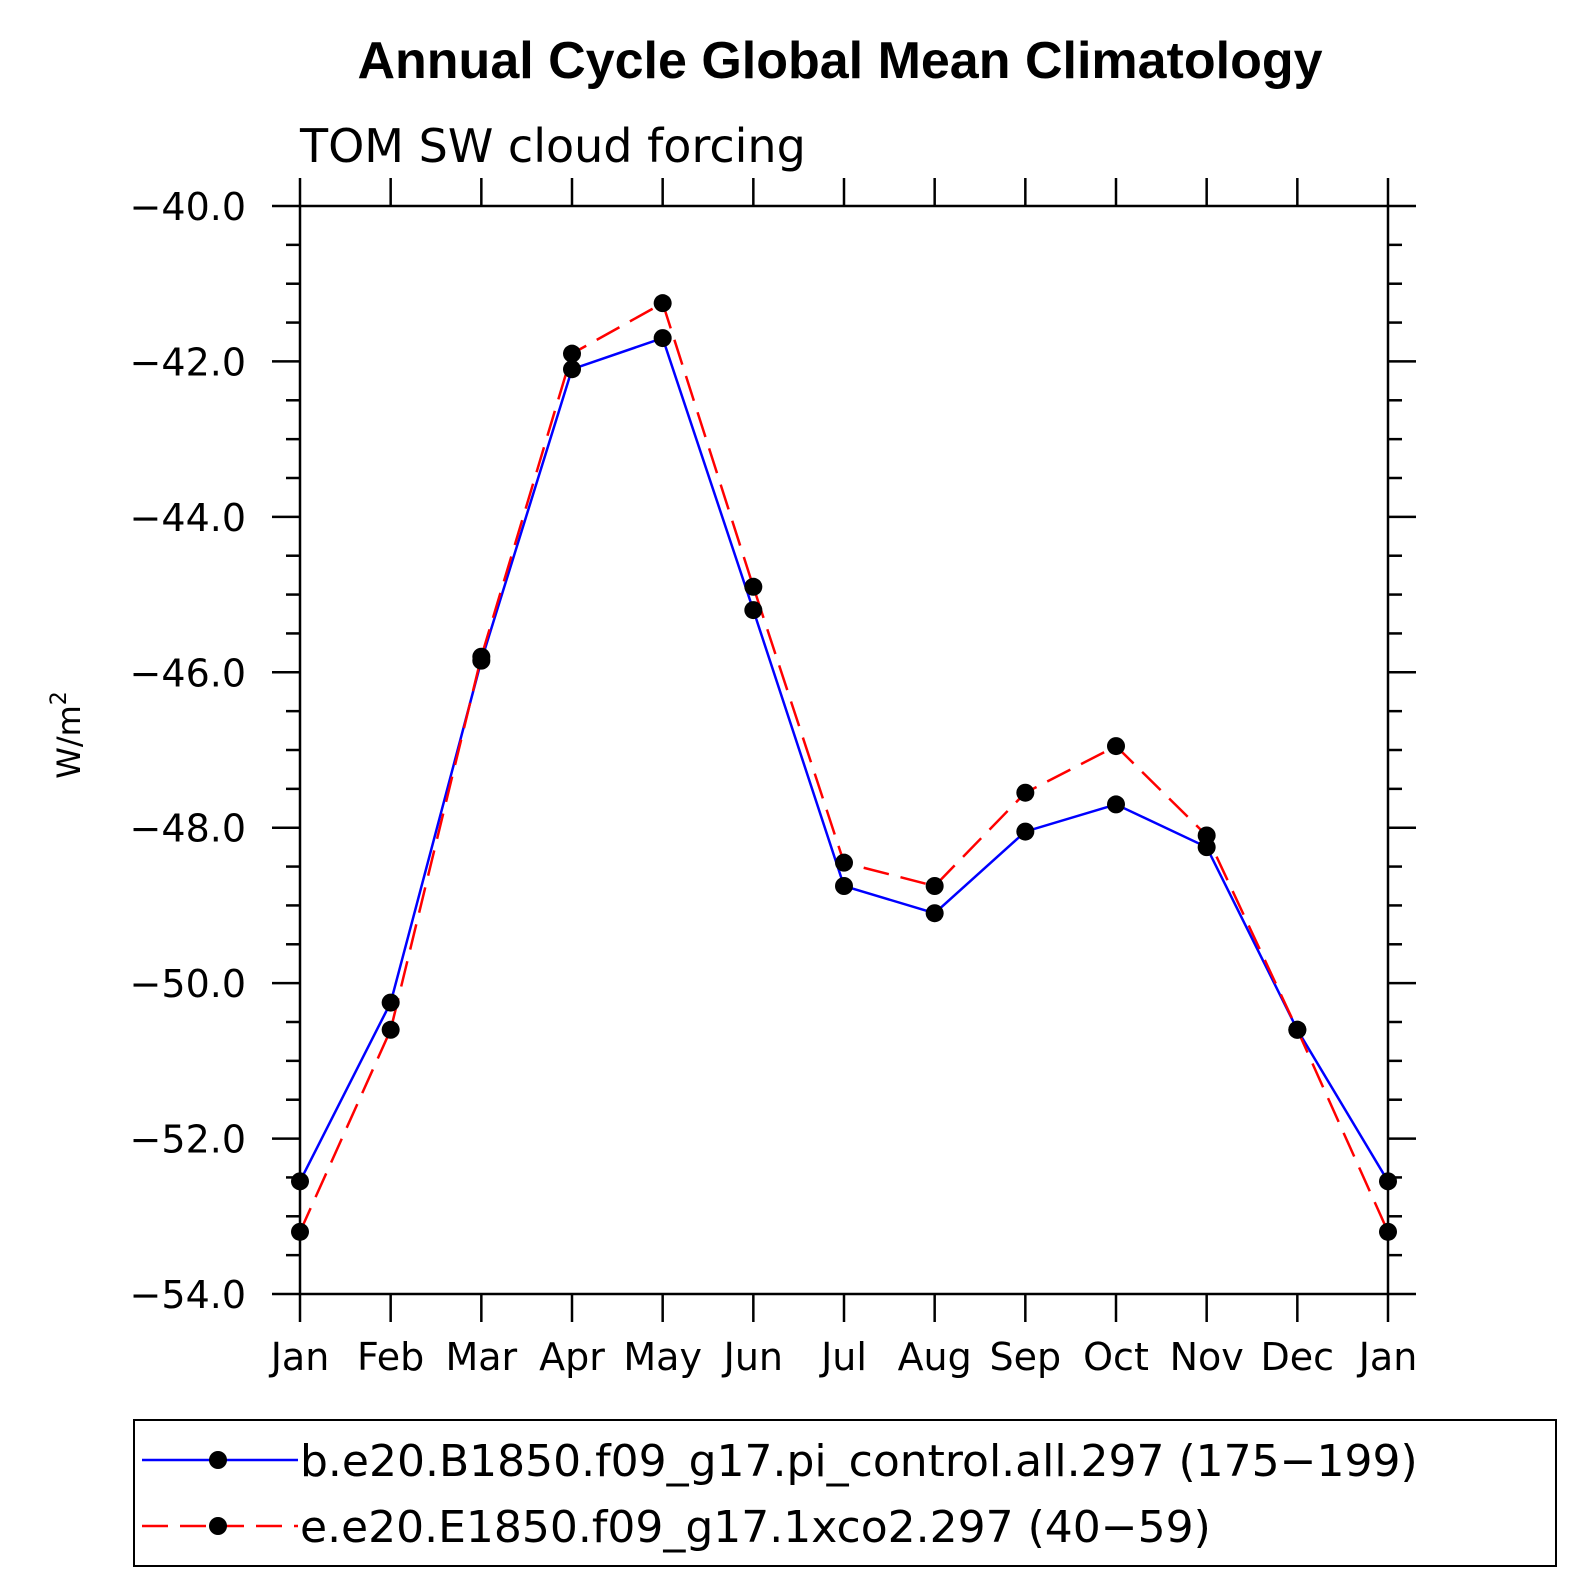 The width and height of the screenshot is (1591, 1591). I want to click on y-tick-label: −40.0, so click(188, 207).